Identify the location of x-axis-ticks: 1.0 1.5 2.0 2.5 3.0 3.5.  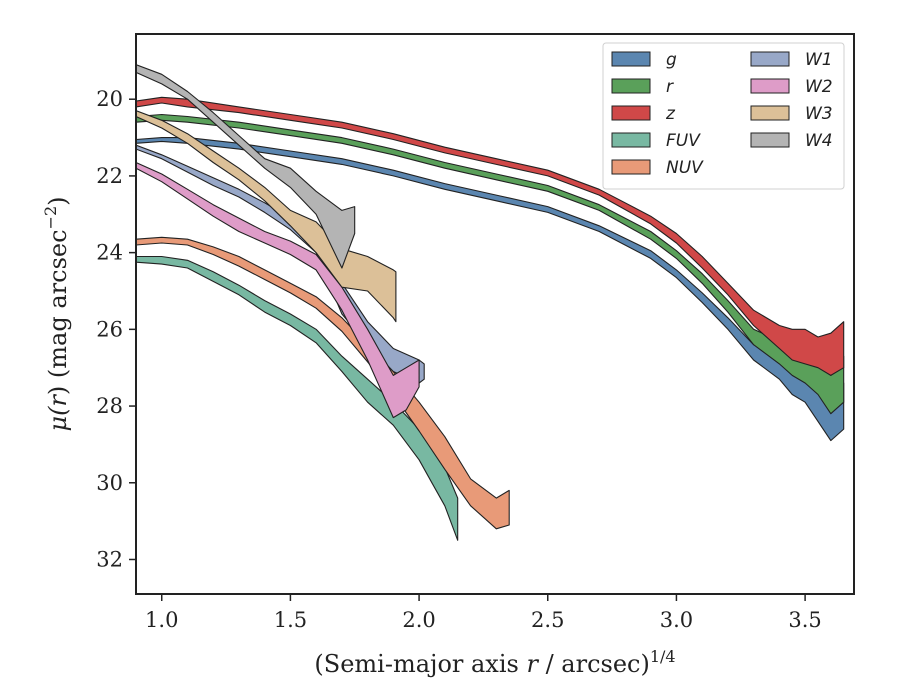
(483, 613).